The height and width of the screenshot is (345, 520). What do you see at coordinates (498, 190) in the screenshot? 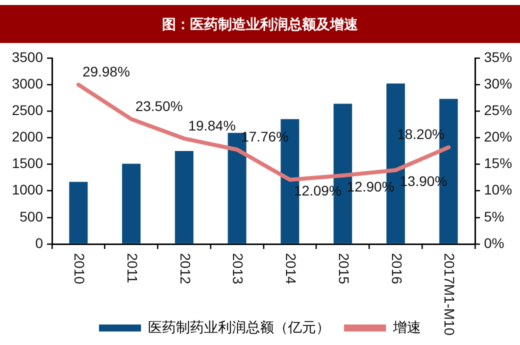
I see `y2-tick-label: 10%` at bounding box center [498, 190].